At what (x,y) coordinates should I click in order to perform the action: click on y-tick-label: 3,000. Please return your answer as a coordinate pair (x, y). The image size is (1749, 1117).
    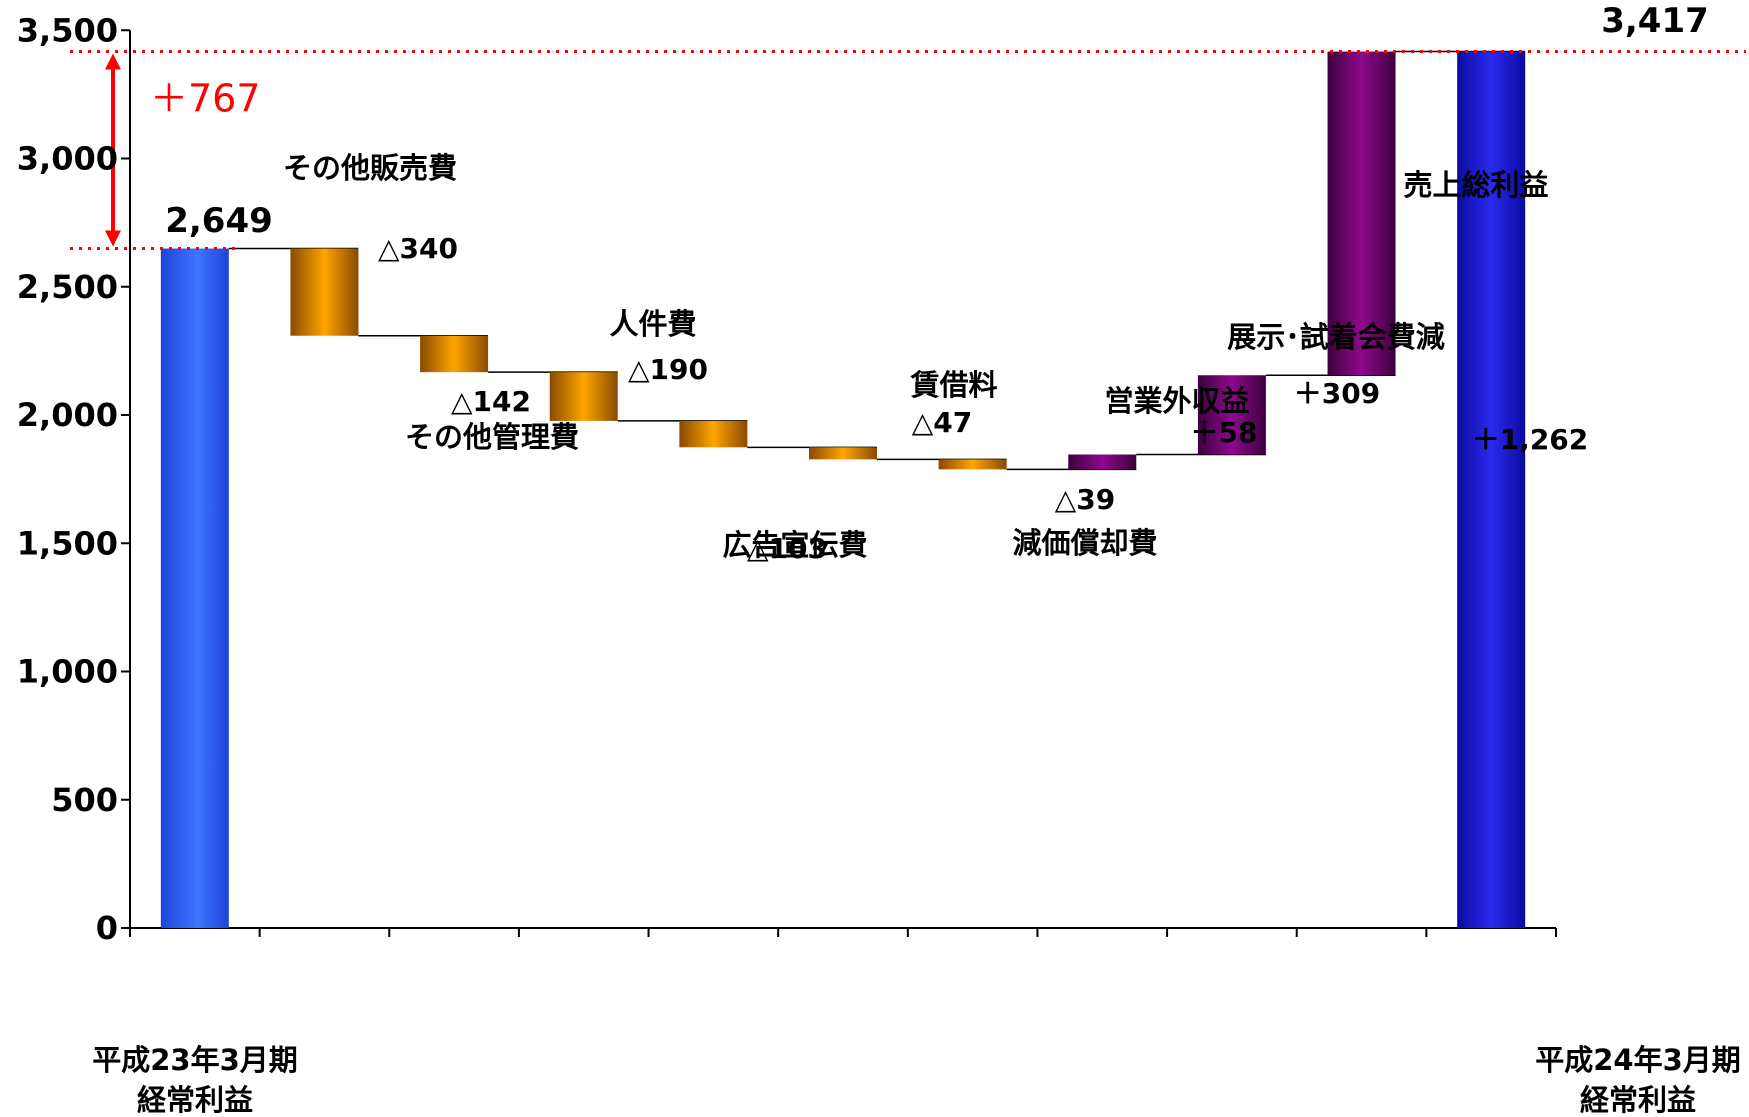
    Looking at the image, I should click on (67, 159).